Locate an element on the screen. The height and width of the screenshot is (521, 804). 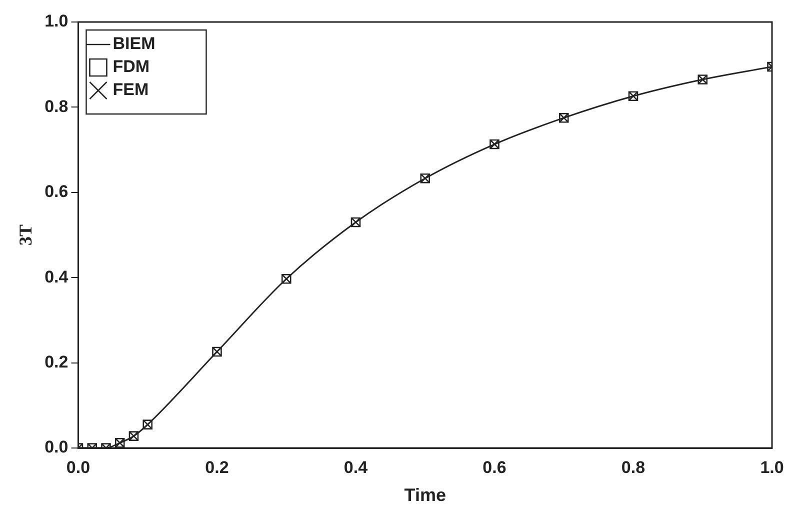
y-tick-label: 1.0 is located at coordinates (56, 21).